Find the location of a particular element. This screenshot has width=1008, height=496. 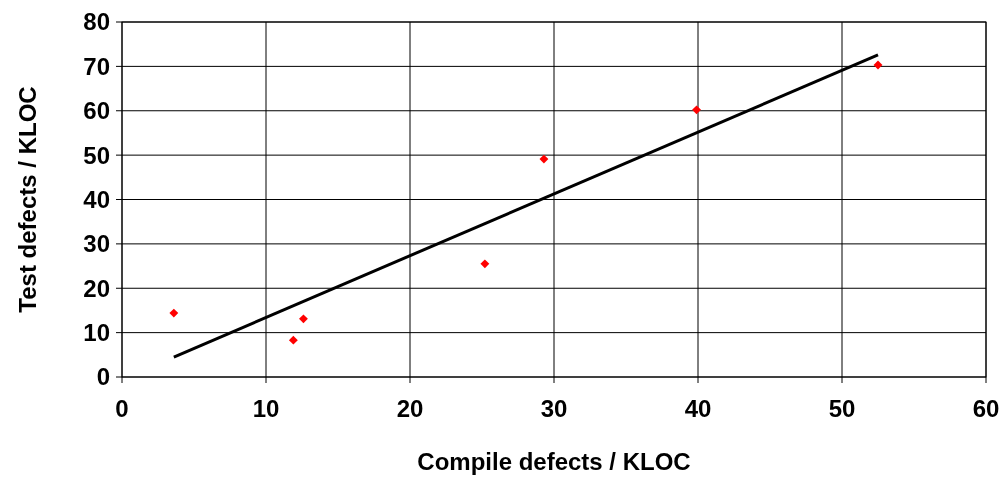

y-tick-label: 10 is located at coordinates (96, 333).